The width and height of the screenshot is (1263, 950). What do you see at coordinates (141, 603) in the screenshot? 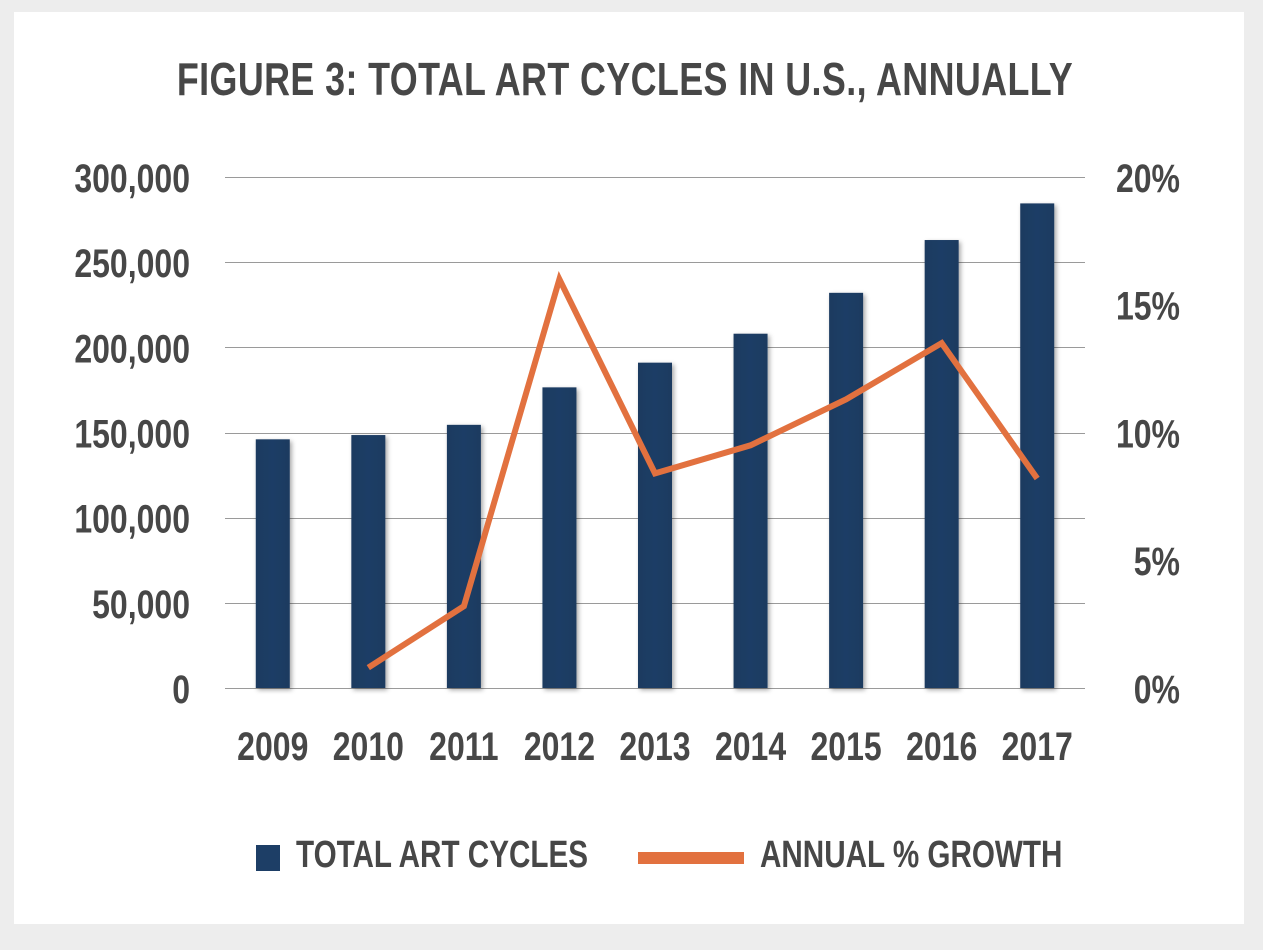
I see `left-tick-label: 50,000` at bounding box center [141, 603].